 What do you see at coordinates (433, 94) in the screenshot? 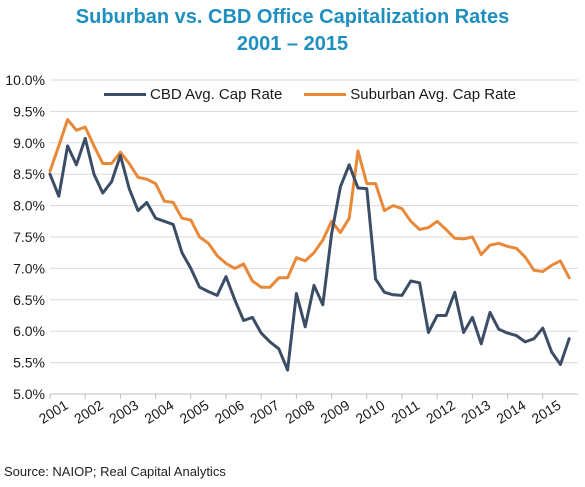
I see `legend-label-suburban: Suburban Avg. Cap Rate` at bounding box center [433, 94].